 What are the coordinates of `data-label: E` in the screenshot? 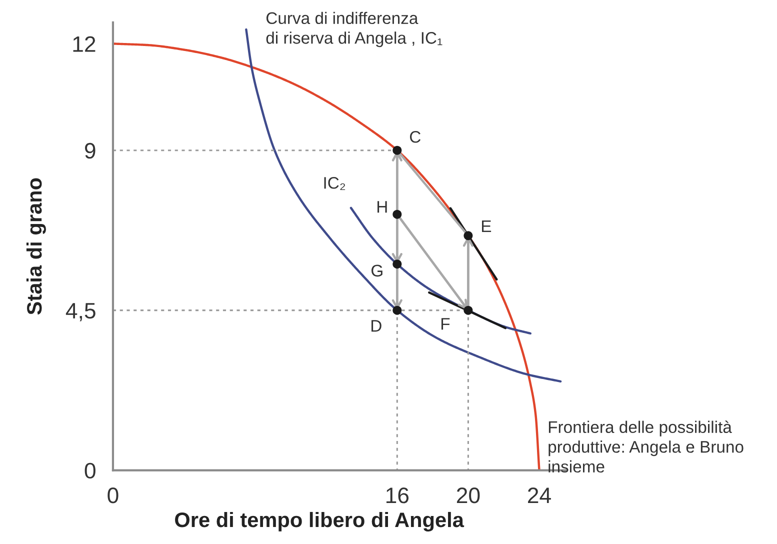 It's located at (487, 226).